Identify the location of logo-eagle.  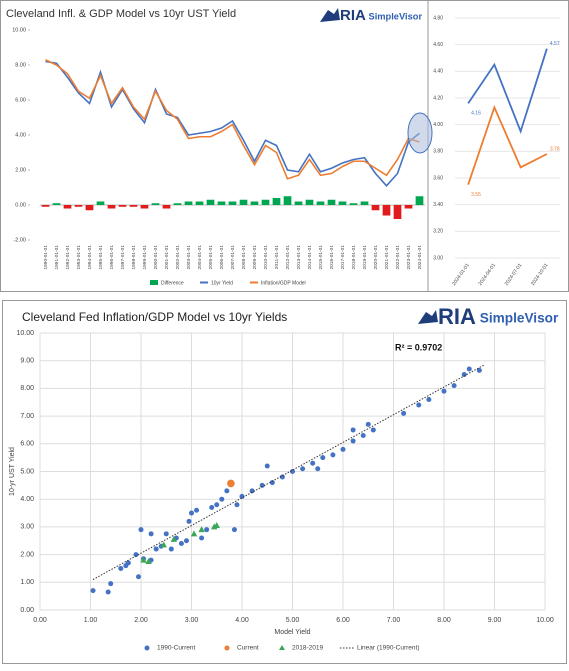
(428, 317).